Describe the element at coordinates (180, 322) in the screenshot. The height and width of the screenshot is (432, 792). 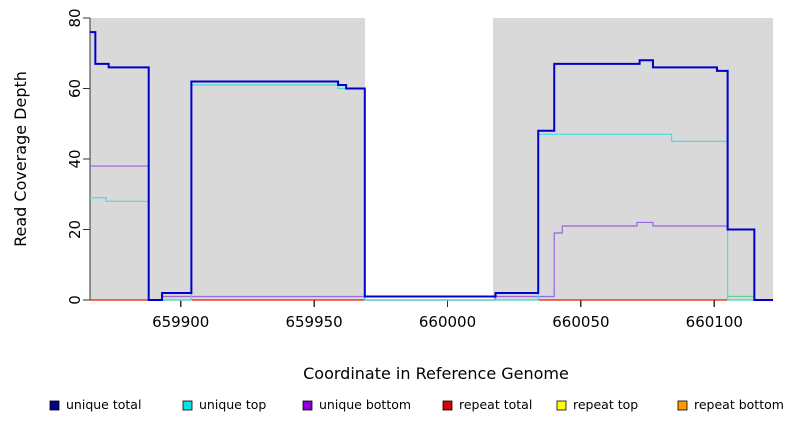
I see `x-tick-label: 659900` at that location.